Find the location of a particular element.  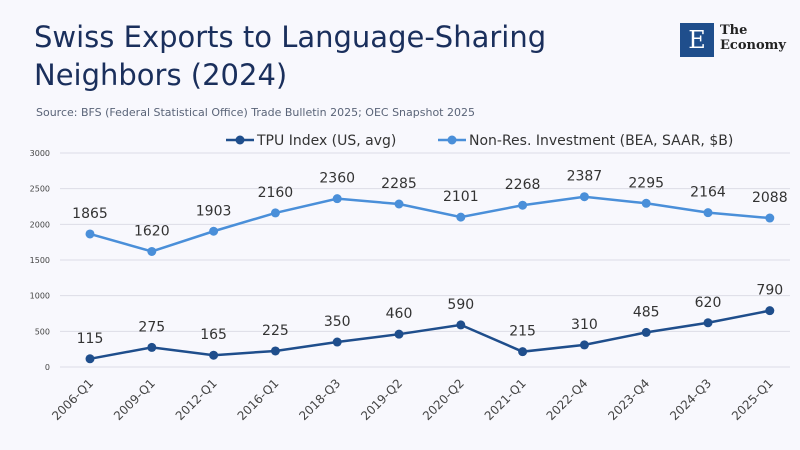

logo: E The Economy is located at coordinates (733, 40).